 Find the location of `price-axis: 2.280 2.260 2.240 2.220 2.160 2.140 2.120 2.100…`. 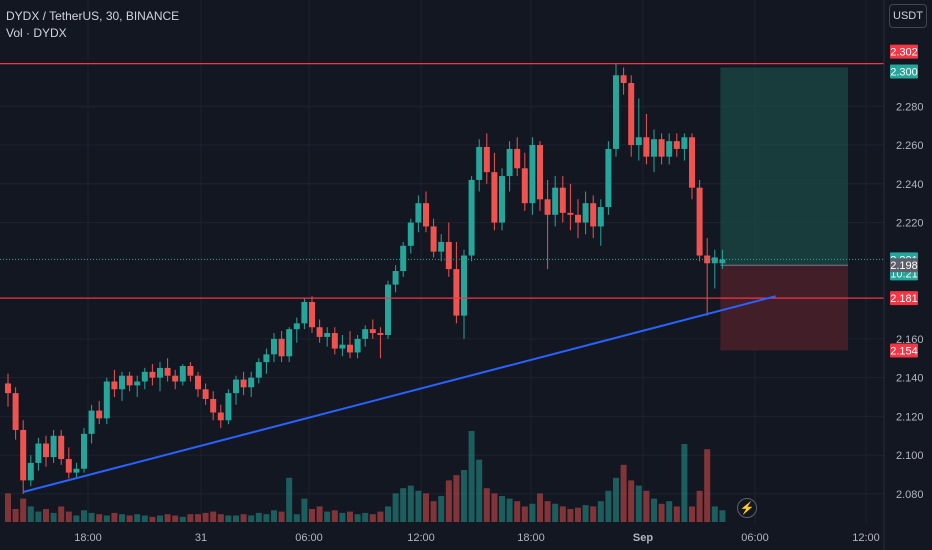

price-axis: 2.280 2.260 2.240 2.220 2.160 2.140 2.120 2.100… is located at coordinates (903, 275).